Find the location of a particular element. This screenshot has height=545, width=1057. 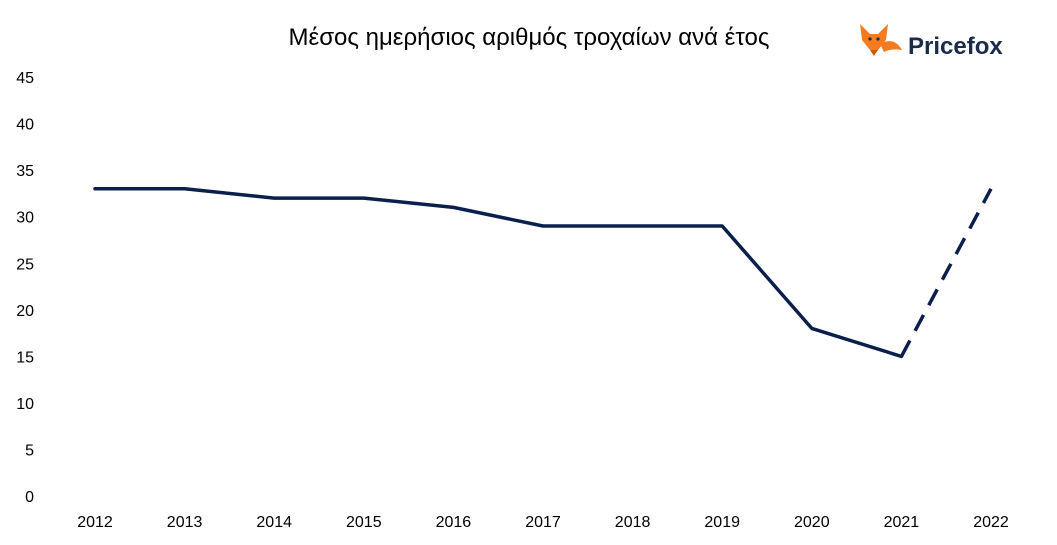

x-tick-label: 2020 is located at coordinates (812, 522).